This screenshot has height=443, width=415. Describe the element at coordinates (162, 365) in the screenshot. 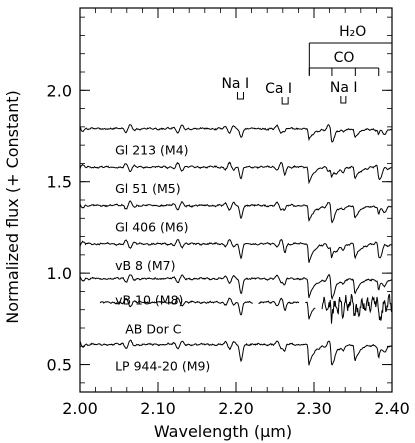

I see `series-label: LP 944-20 (M9)` at that location.